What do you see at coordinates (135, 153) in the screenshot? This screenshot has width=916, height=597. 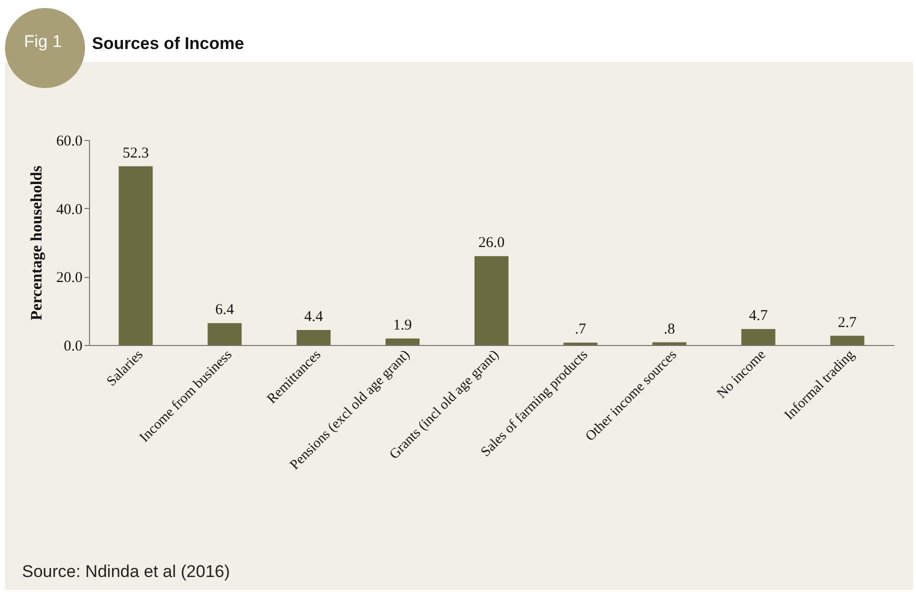 I see `data-label: 52.3` at bounding box center [135, 153].